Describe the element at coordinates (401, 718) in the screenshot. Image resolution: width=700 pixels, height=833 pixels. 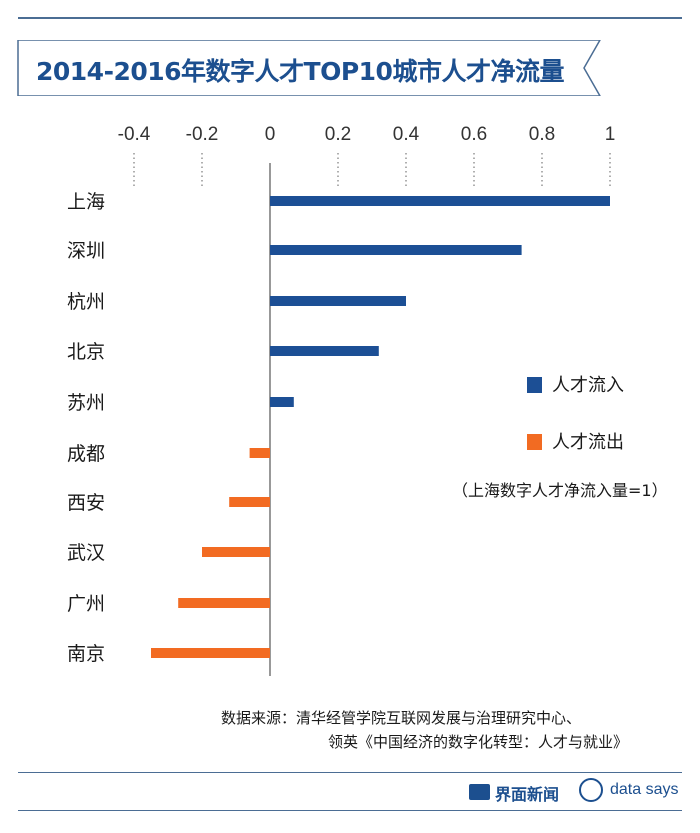
I see `source-line-1: 数据来源：清华经管学院互联网发展与治理研究中心、` at that location.